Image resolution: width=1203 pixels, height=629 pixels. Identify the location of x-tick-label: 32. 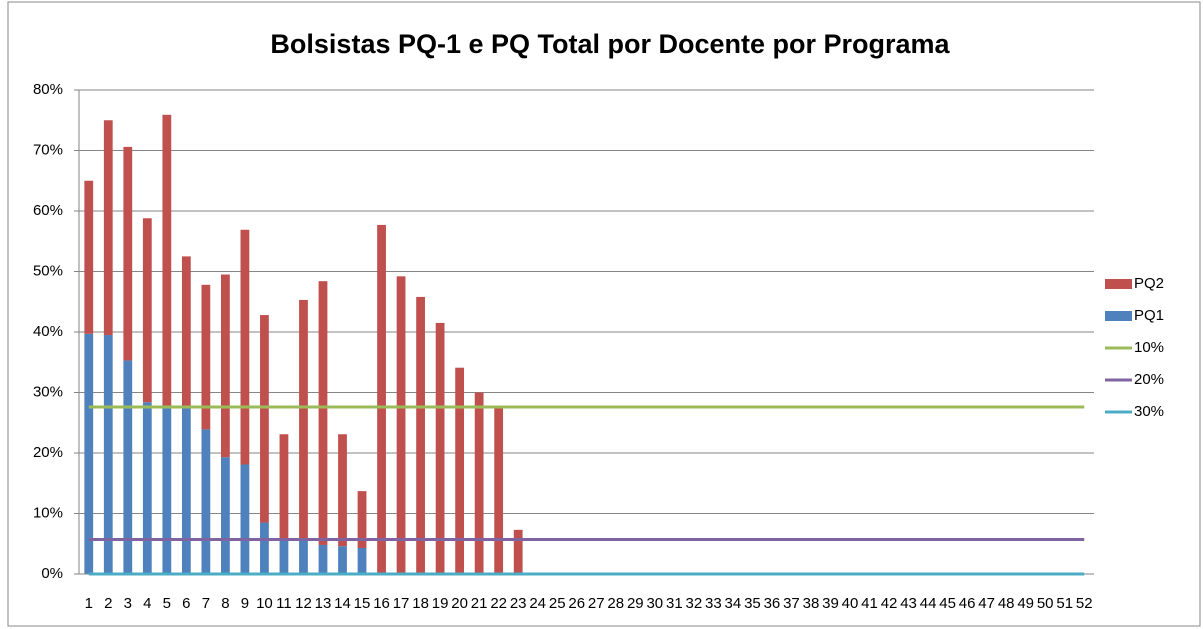
(694, 603).